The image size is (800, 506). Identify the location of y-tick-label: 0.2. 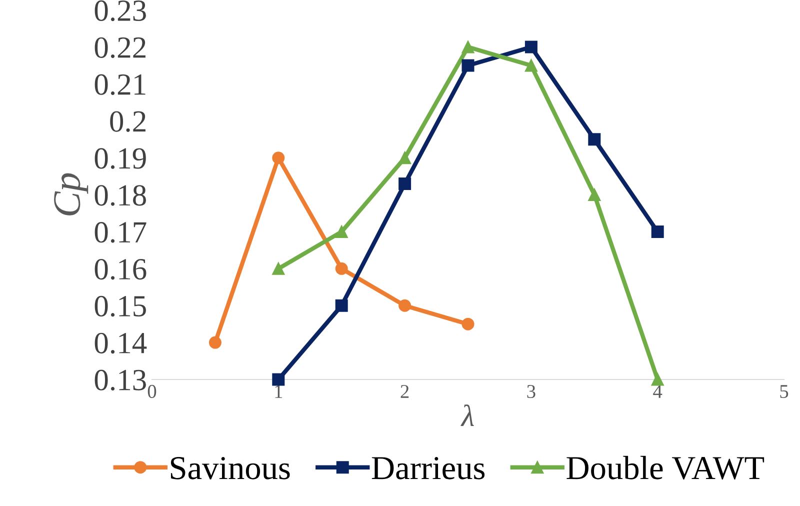
(128, 121).